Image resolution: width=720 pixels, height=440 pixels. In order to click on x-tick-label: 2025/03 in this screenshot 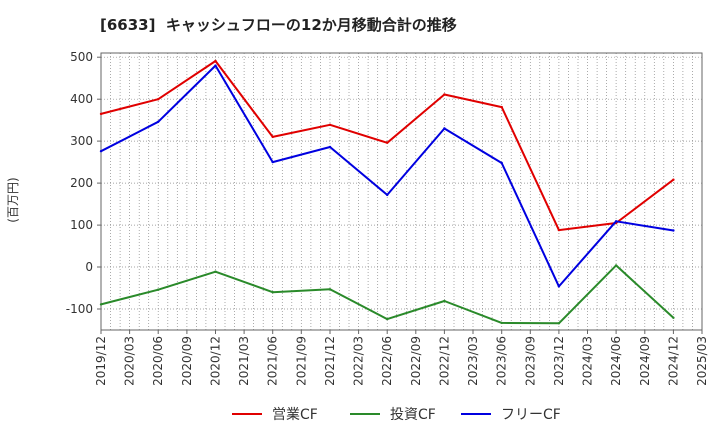, I will do `click(702, 361)`.